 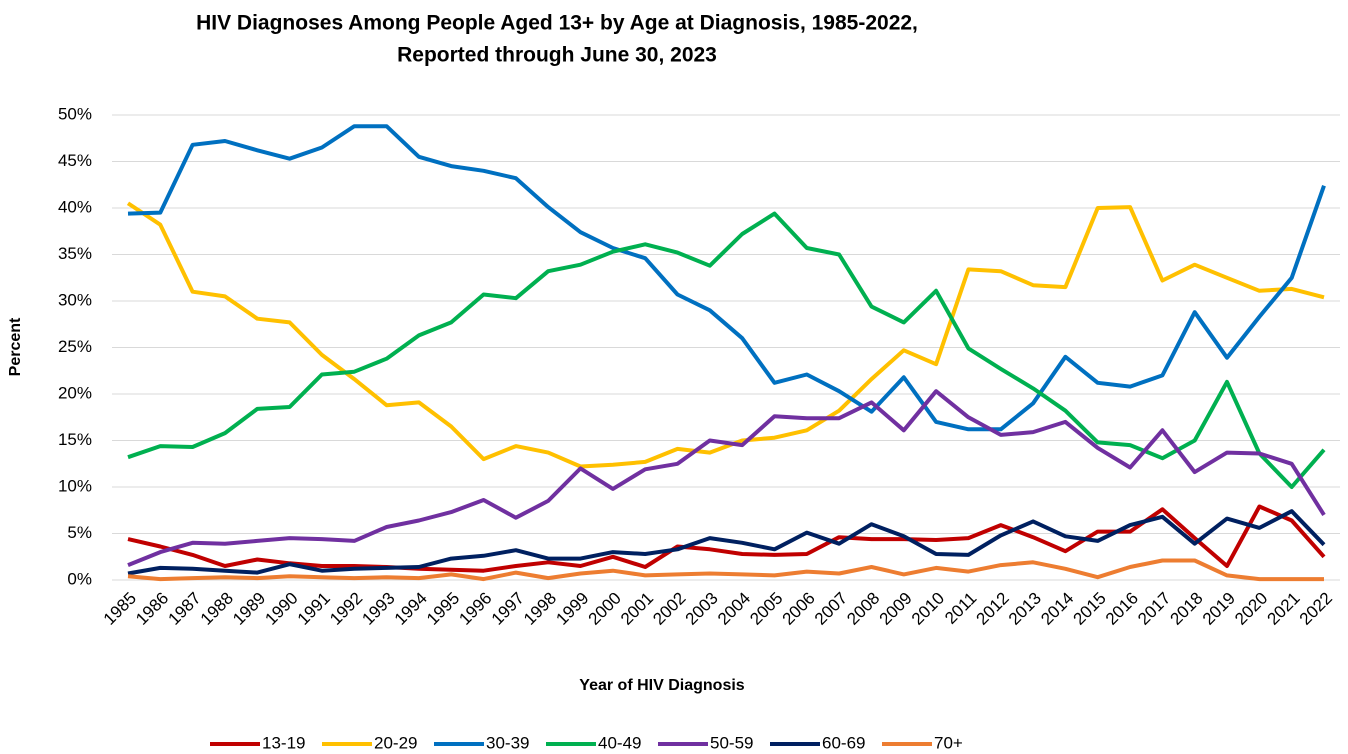 What do you see at coordinates (75, 206) in the screenshot?
I see `y-tick-label: 40%` at bounding box center [75, 206].